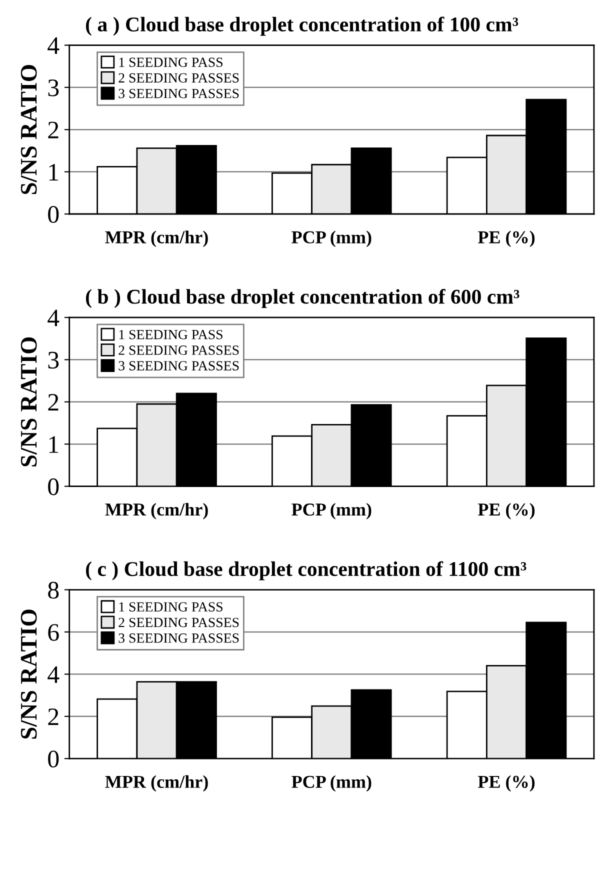 The image size is (603, 869). I want to click on chart-title: ( b ) Cloud base droplet concentration of 600 cm³, so click(303, 298).